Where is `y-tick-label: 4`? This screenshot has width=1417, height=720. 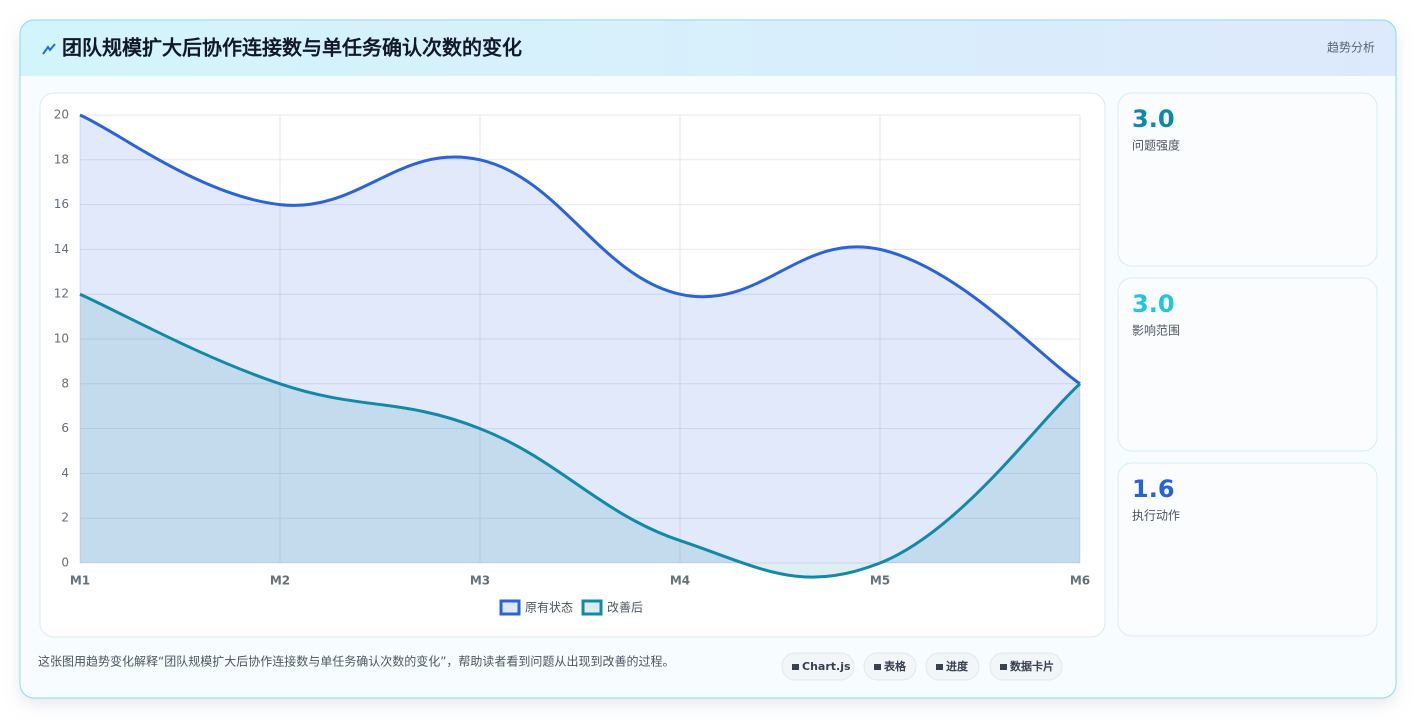 y-tick-label: 4 is located at coordinates (65, 473).